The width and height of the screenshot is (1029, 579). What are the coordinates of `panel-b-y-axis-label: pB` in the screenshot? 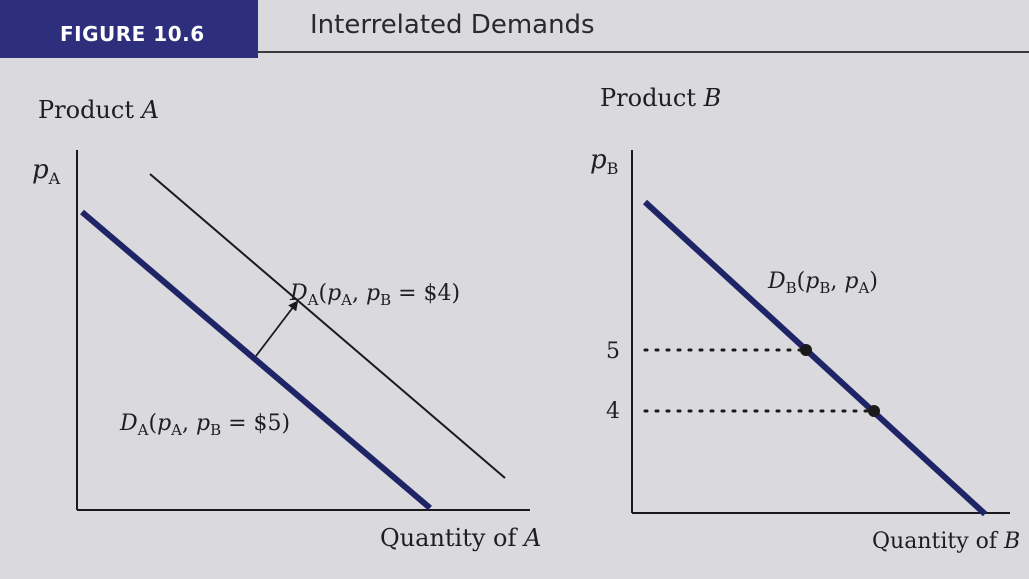 It's located at (604, 161).